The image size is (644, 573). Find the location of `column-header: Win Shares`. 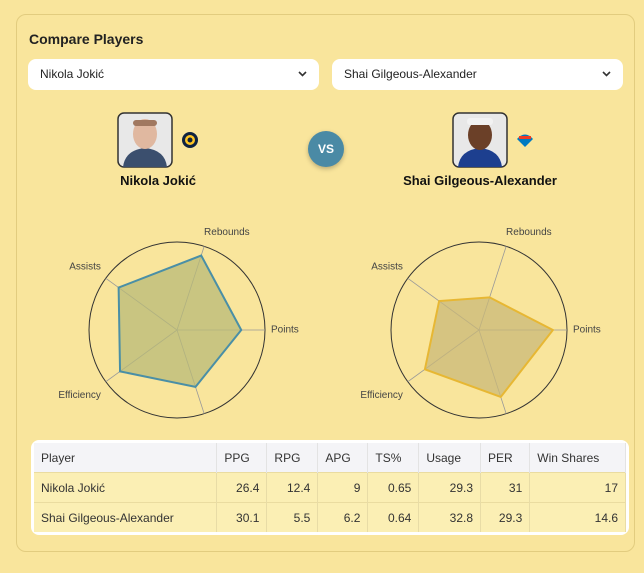

column-header: Win Shares is located at coordinates (577, 458).